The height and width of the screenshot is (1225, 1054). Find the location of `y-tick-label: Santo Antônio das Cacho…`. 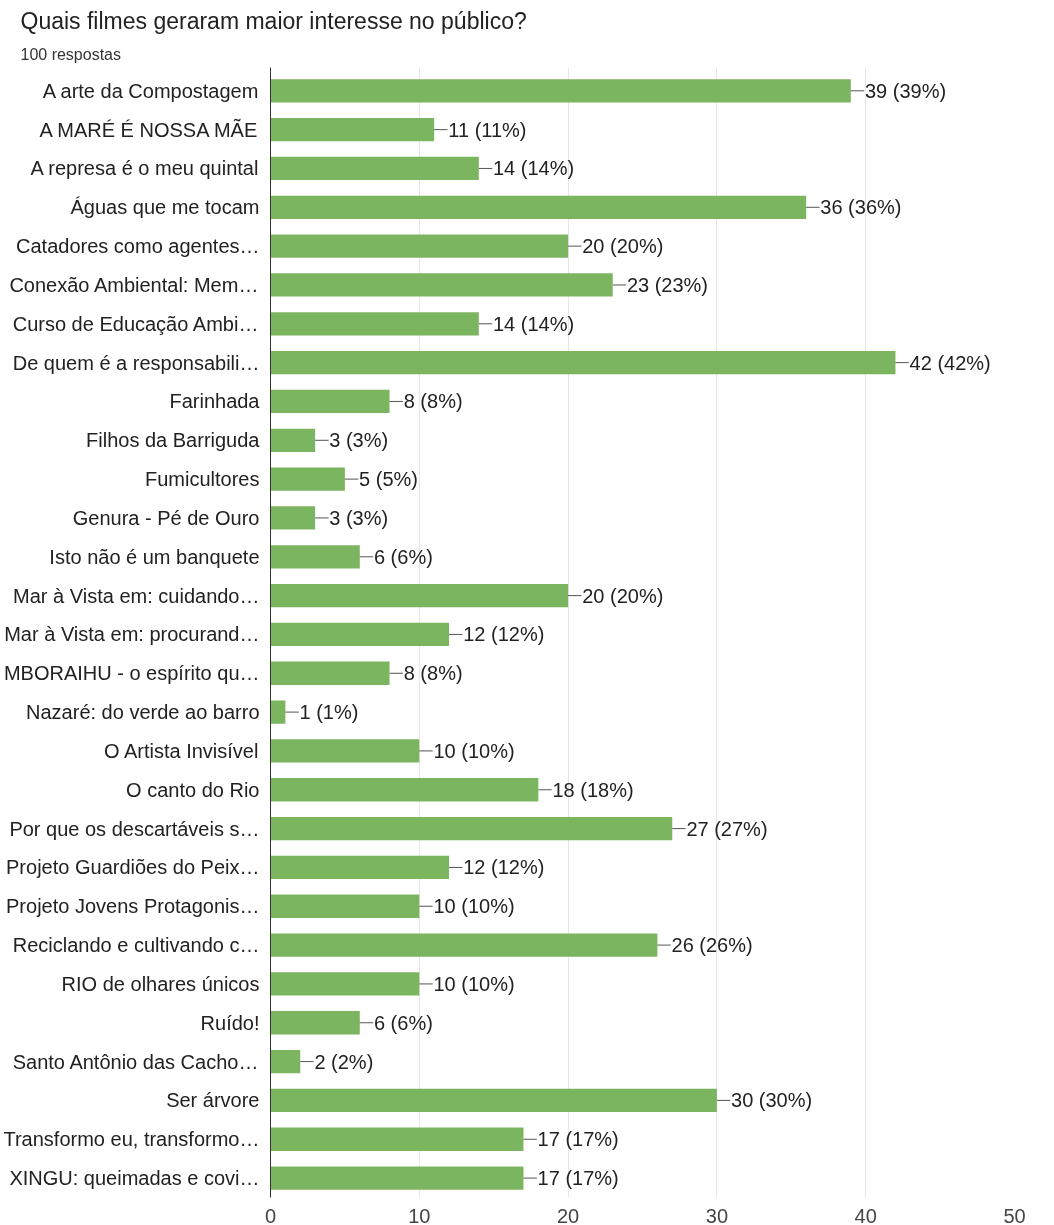

y-tick-label: Santo Antônio das Cacho… is located at coordinates (135, 1061).